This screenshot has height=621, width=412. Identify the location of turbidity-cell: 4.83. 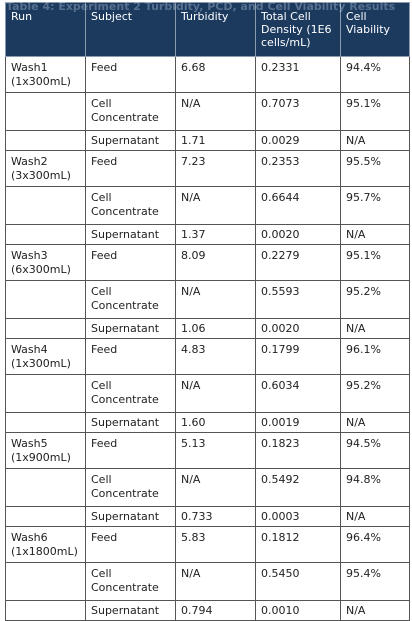
(215, 356).